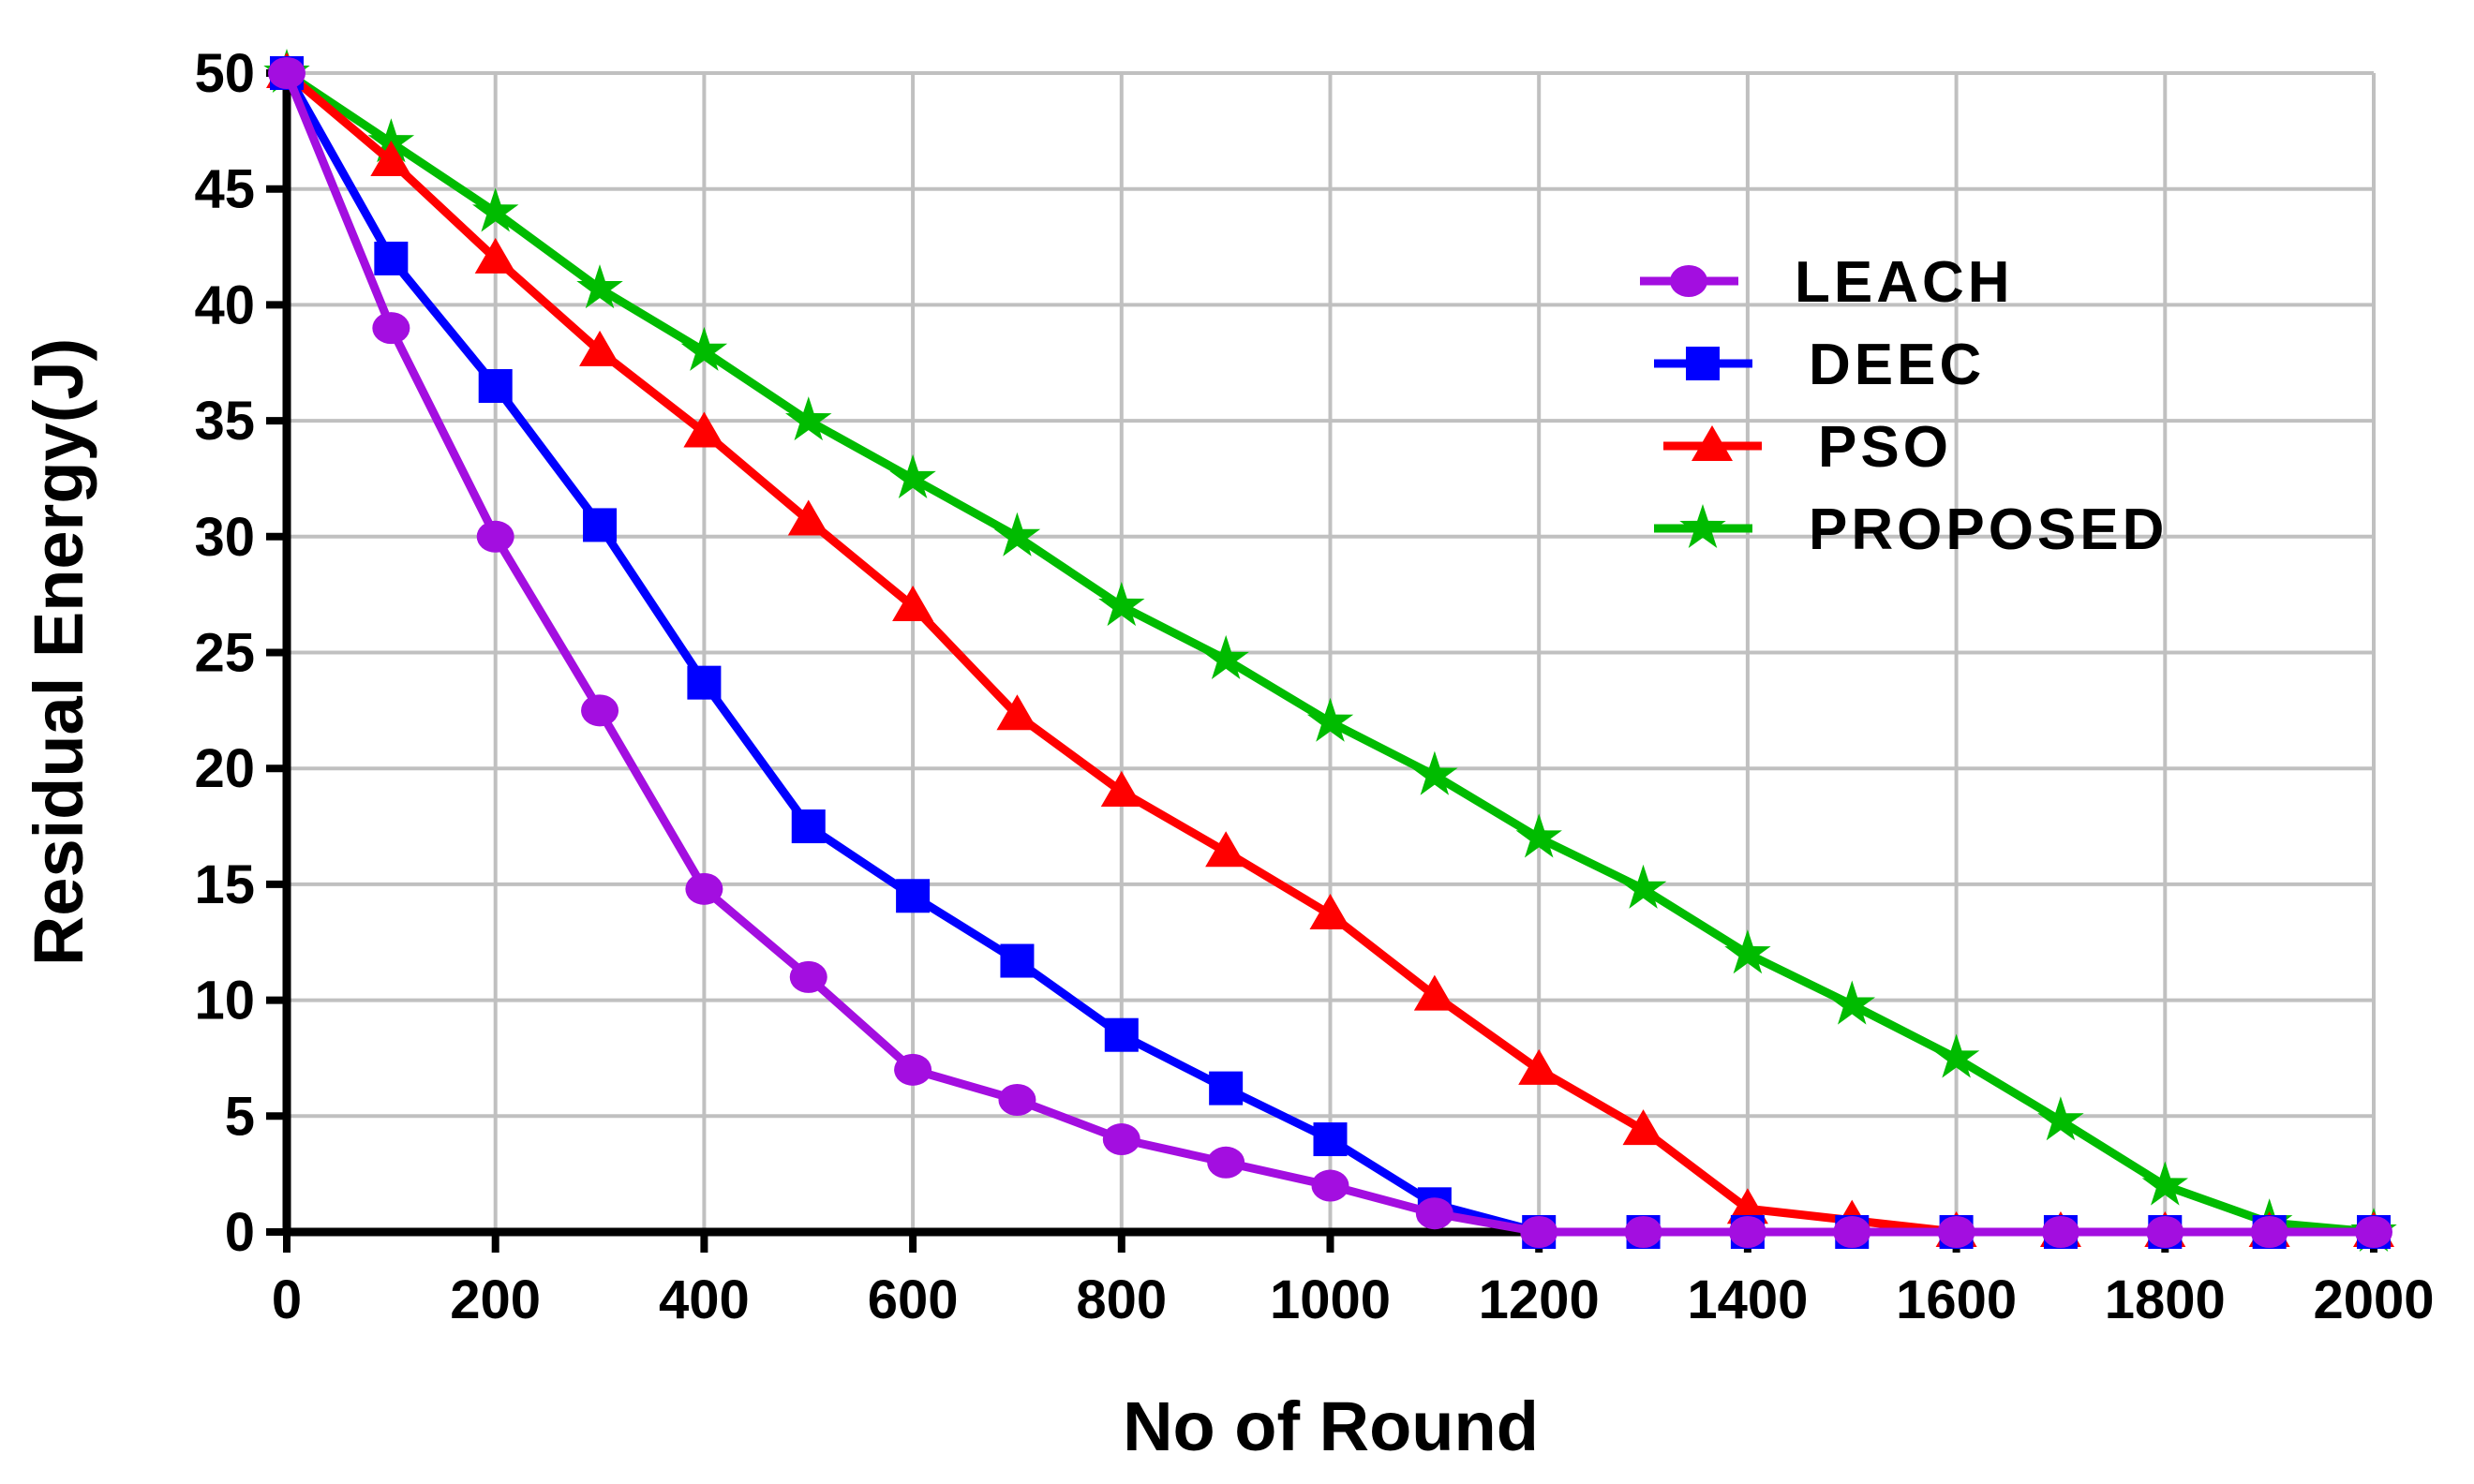 The height and width of the screenshot is (1484, 2474). Describe the element at coordinates (225, 1001) in the screenshot. I see `y-tick-label: 10` at that location.